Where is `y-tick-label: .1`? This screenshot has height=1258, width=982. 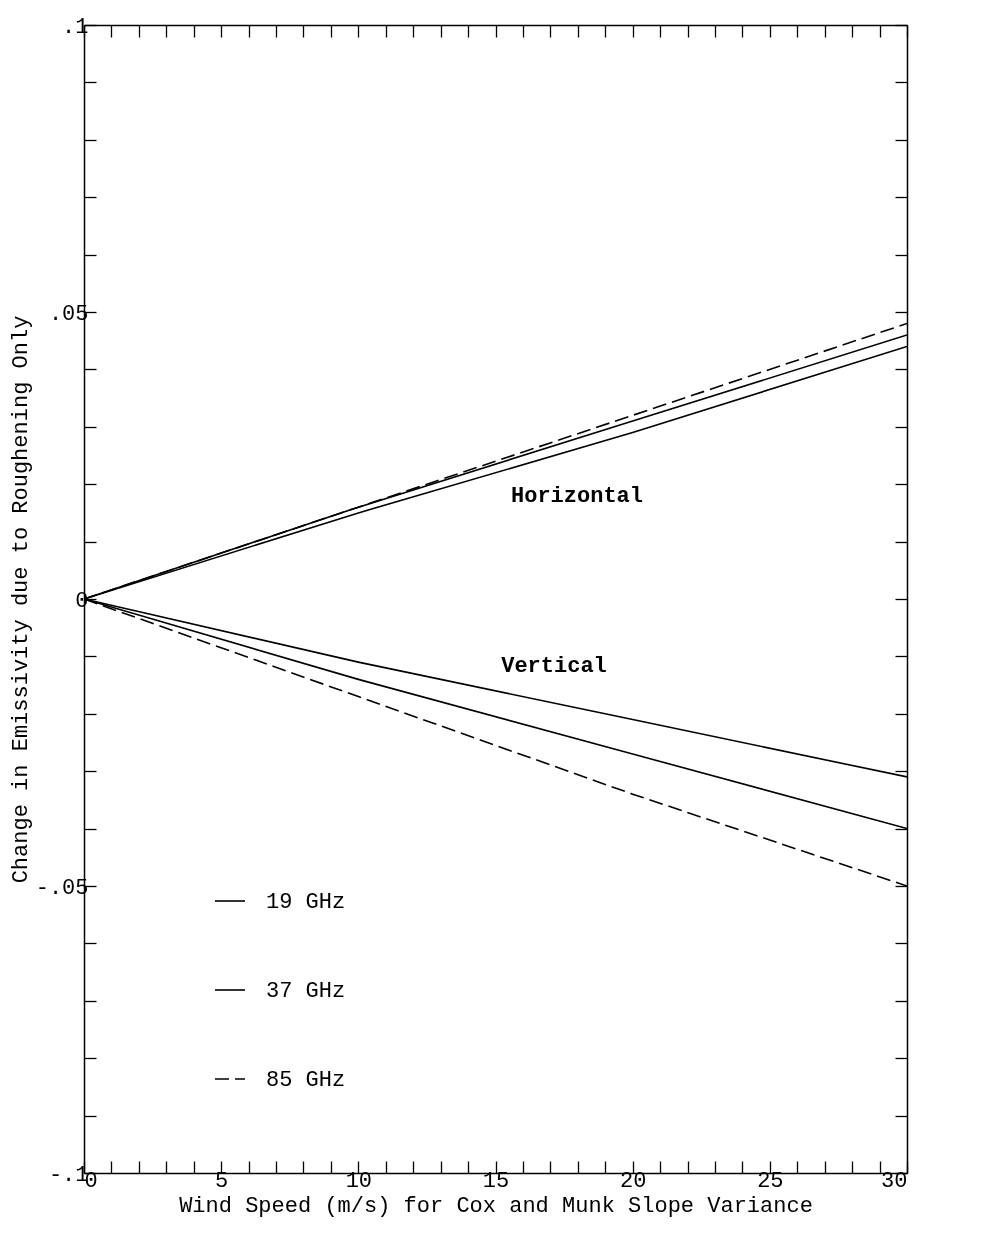 y-tick-label: .1 is located at coordinates (75, 27).